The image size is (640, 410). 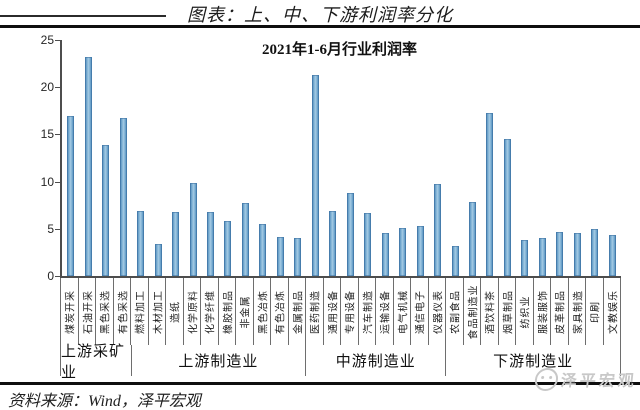 What do you see at coordinates (421, 311) in the screenshot?
I see `category-label: 通信电子` at bounding box center [421, 311].